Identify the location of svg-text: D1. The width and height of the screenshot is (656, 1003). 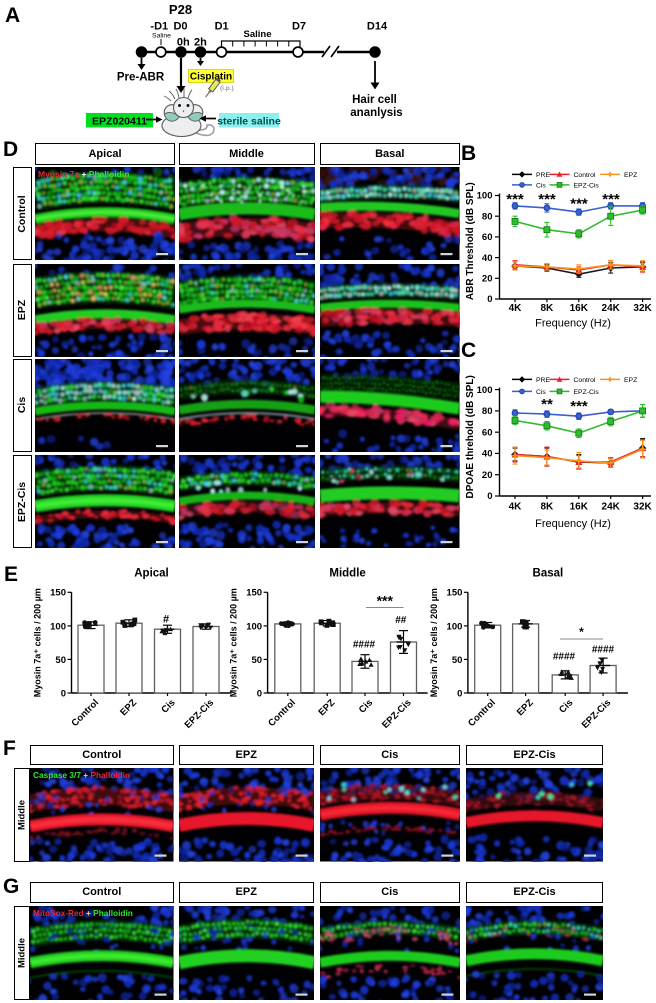
(222, 27).